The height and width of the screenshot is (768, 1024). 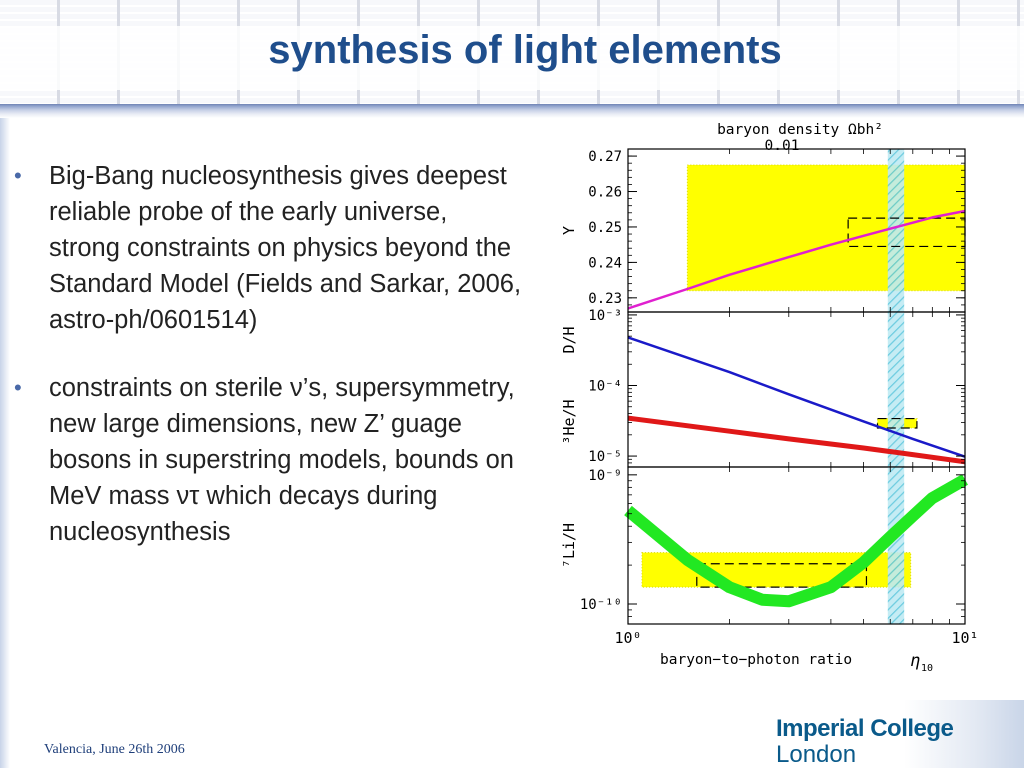 What do you see at coordinates (569, 421) in the screenshot?
I see `y-axis-label: ³He/H` at bounding box center [569, 421].